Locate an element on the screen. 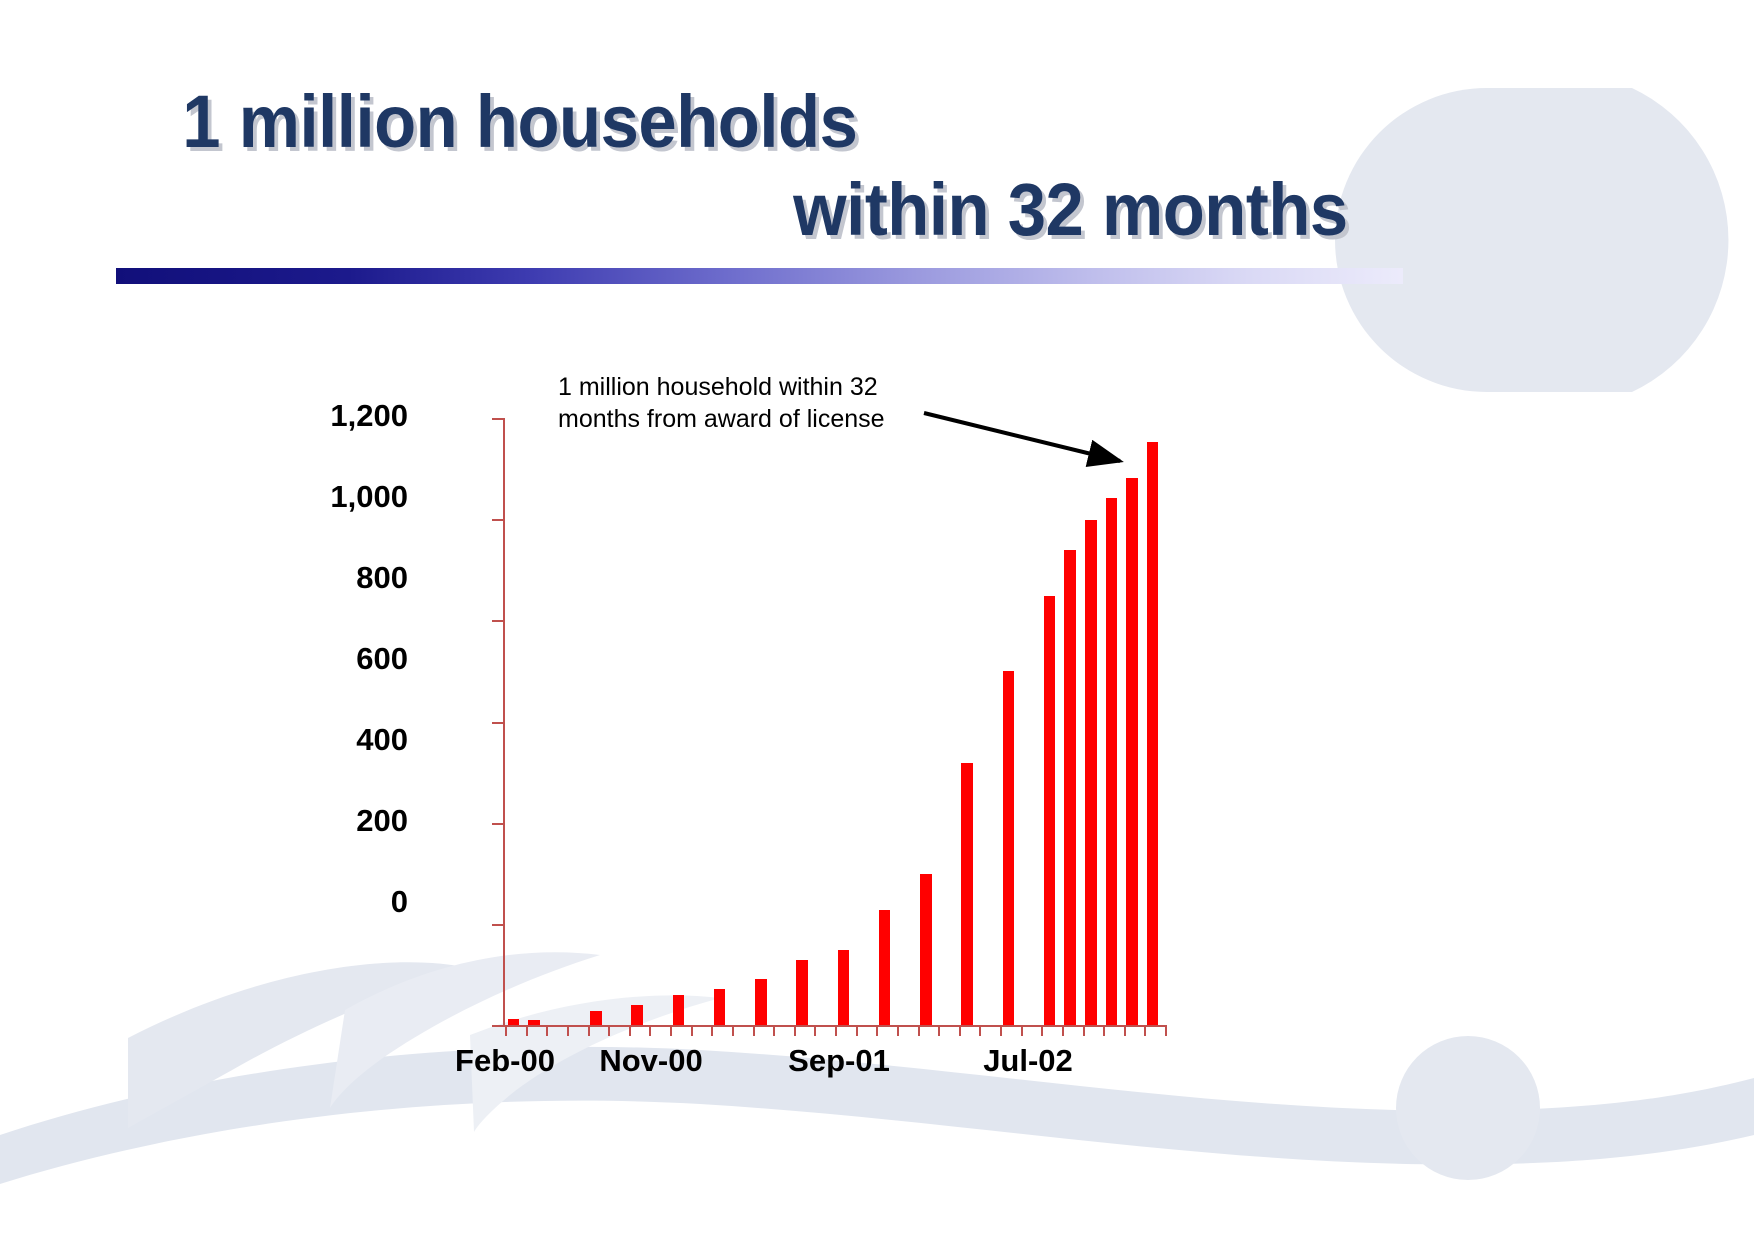  ytick-label-200: 200 is located at coordinates (382, 820).